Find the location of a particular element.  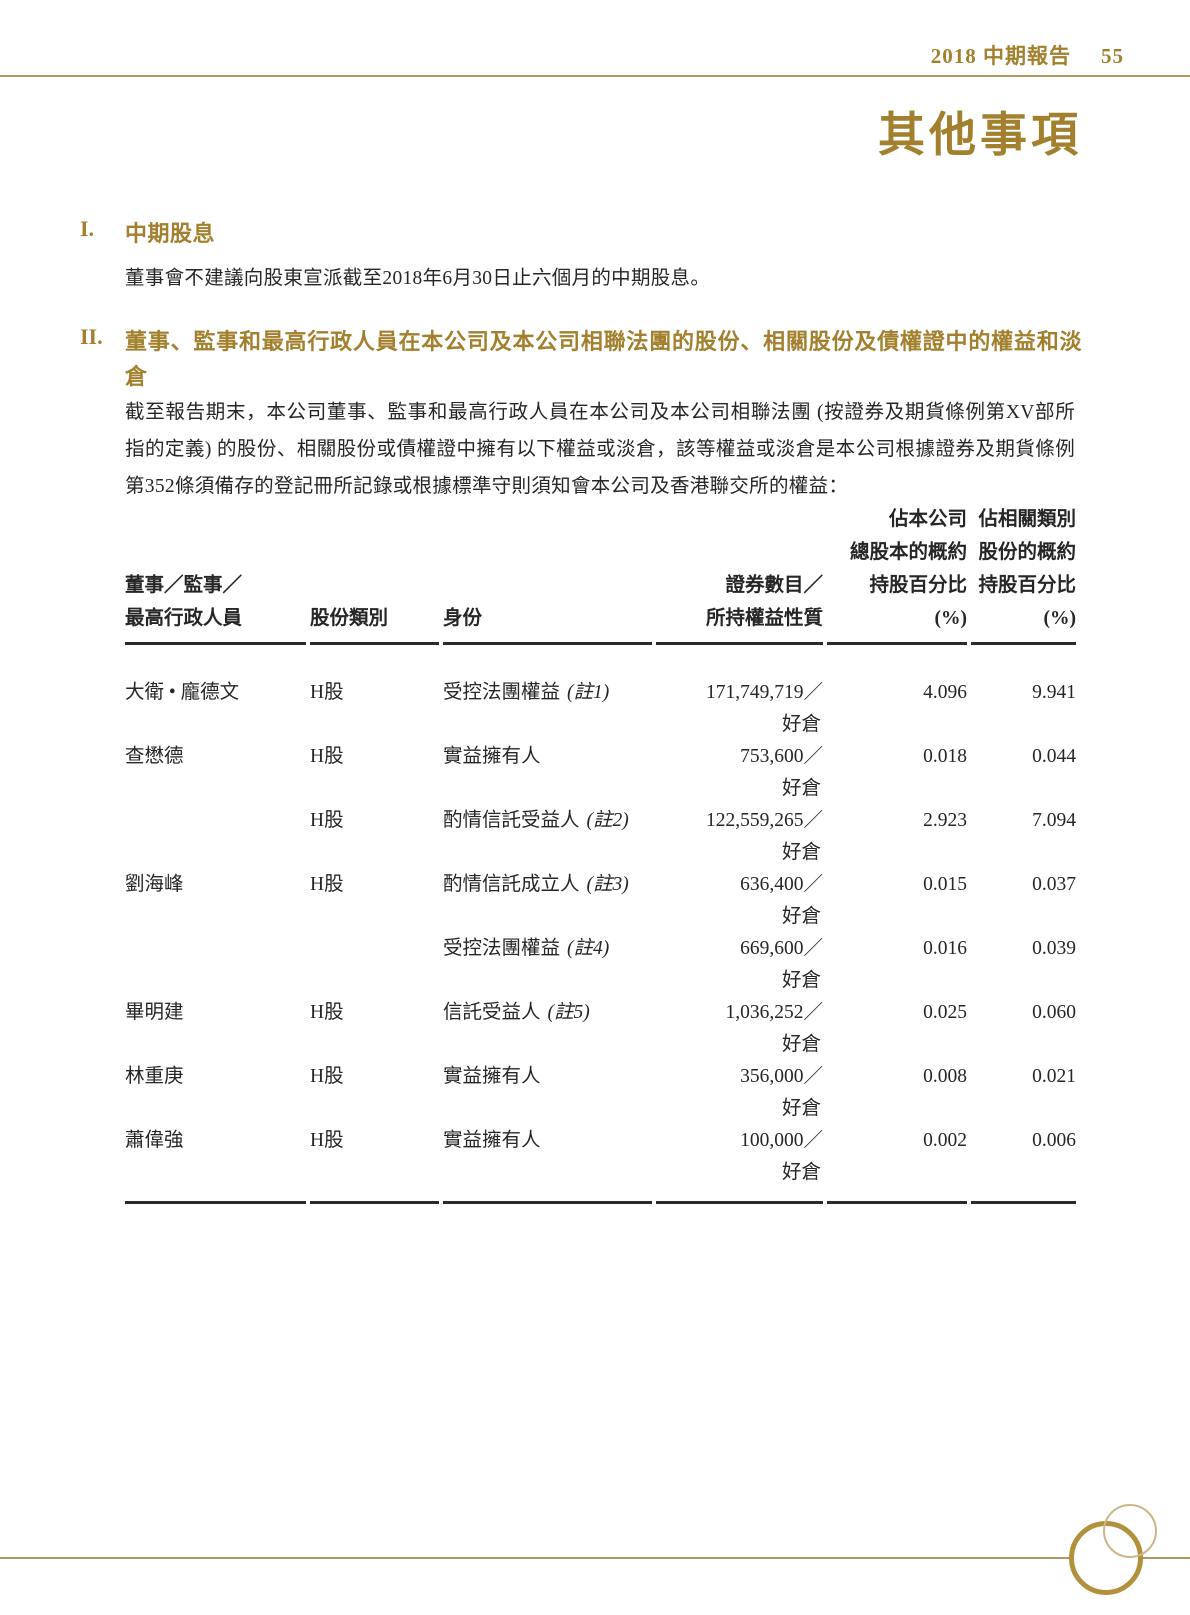

capacity: 酌情信託成立人 (註3) is located at coordinates (536, 884).